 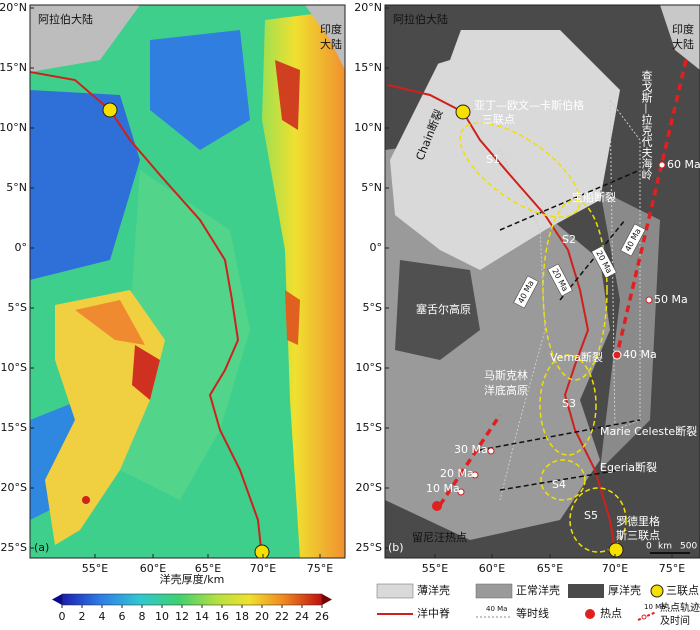 What do you see at coordinates (102, 616) in the screenshot?
I see `colorbar-tick-label: 4` at bounding box center [102, 616].